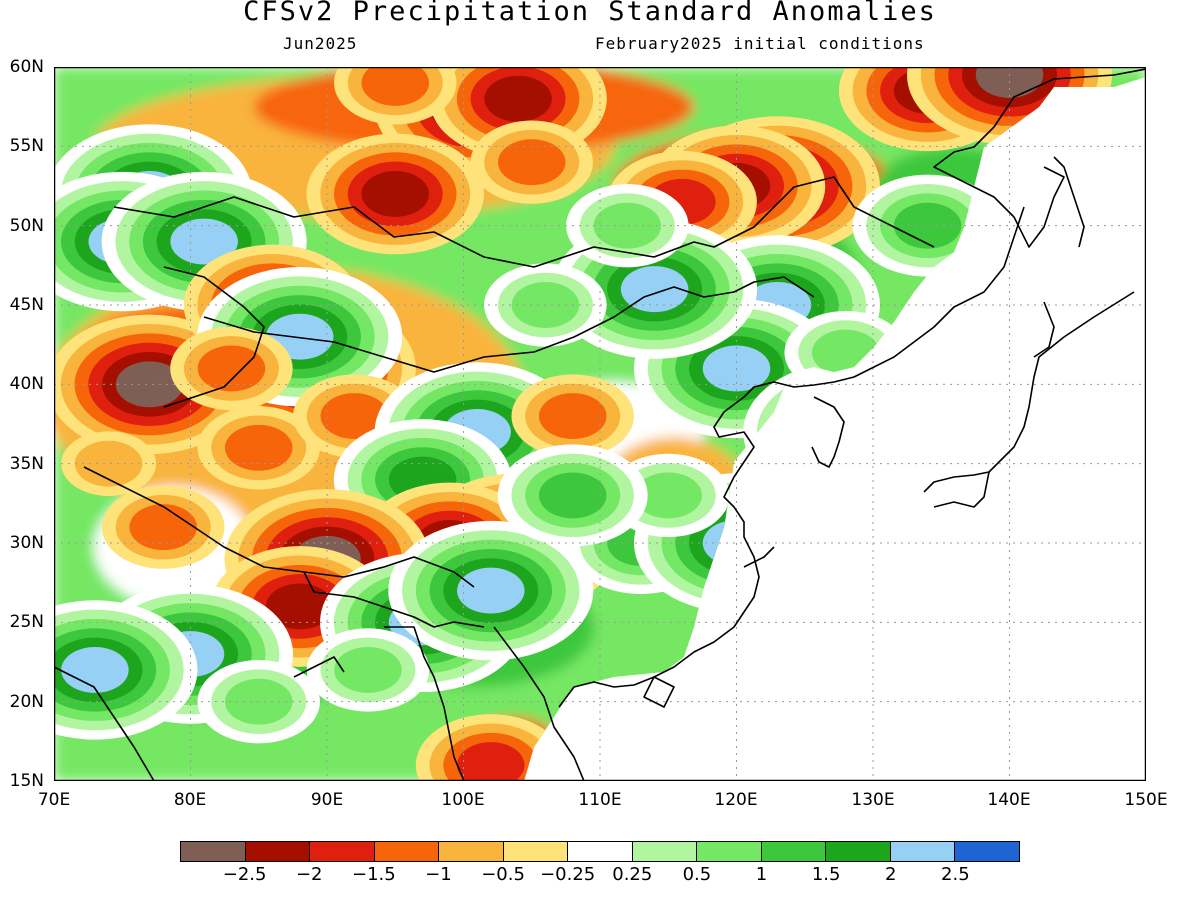  I want to click on initial-conditions: February2025 initial conditions, so click(760, 43).